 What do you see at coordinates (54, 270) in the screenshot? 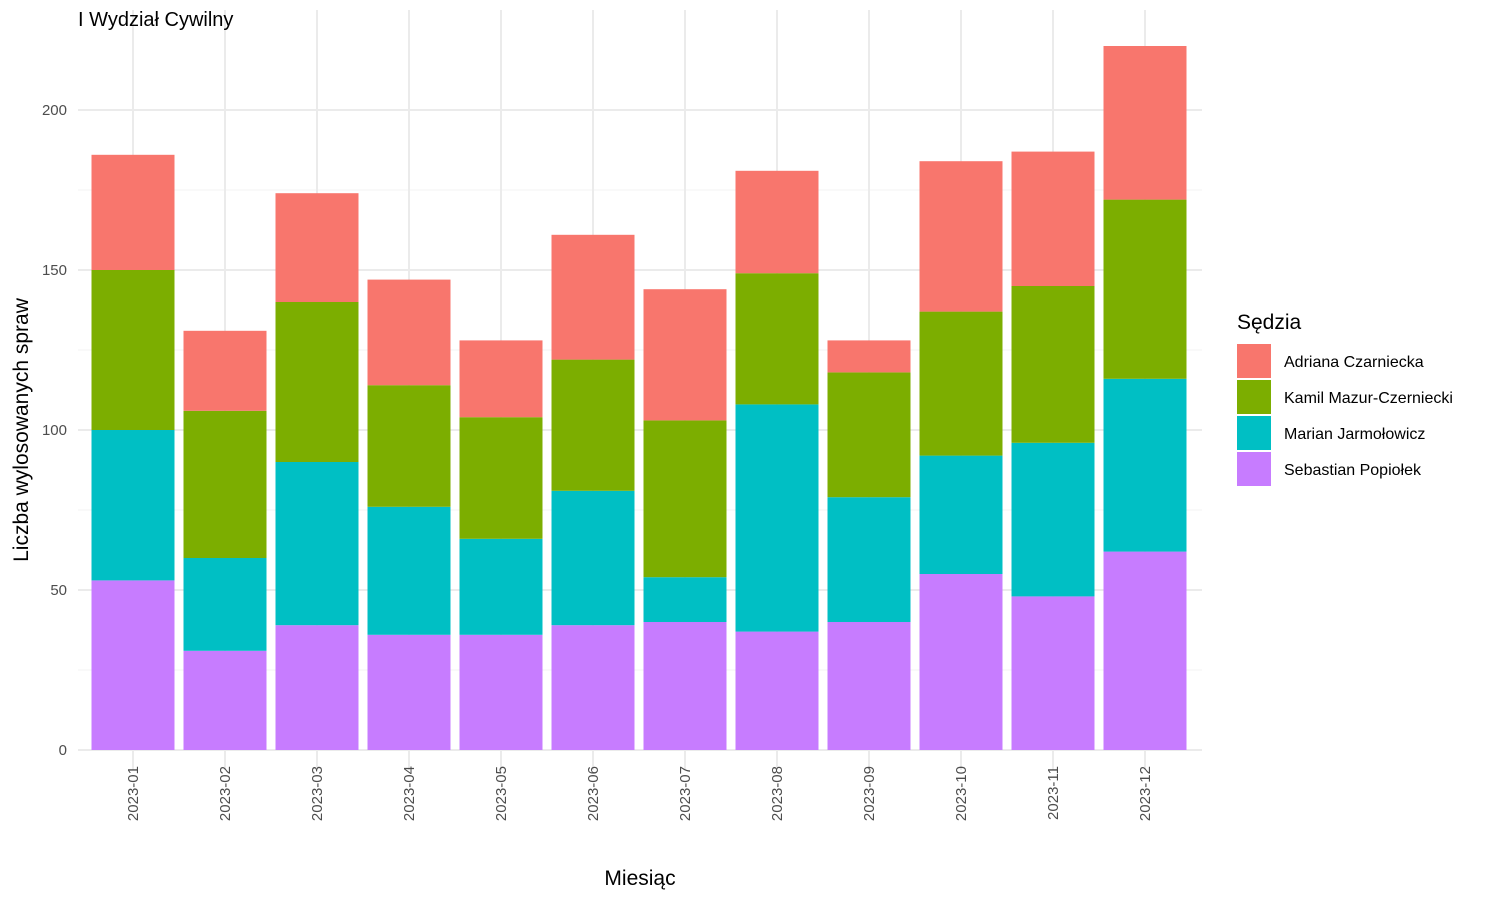
I see `y-tick-label: 150` at bounding box center [54, 270].